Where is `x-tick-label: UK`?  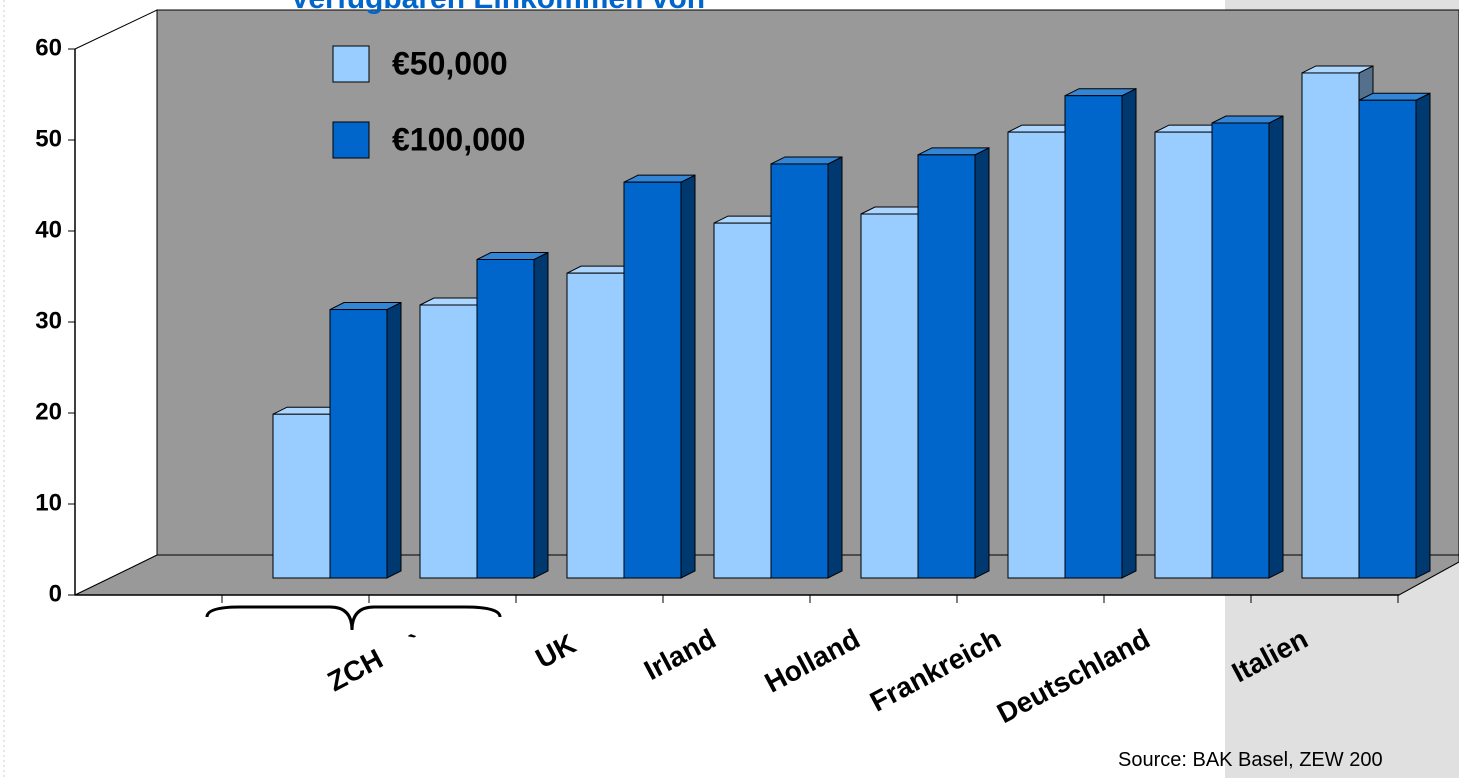 x-tick-label: UK is located at coordinates (556, 651).